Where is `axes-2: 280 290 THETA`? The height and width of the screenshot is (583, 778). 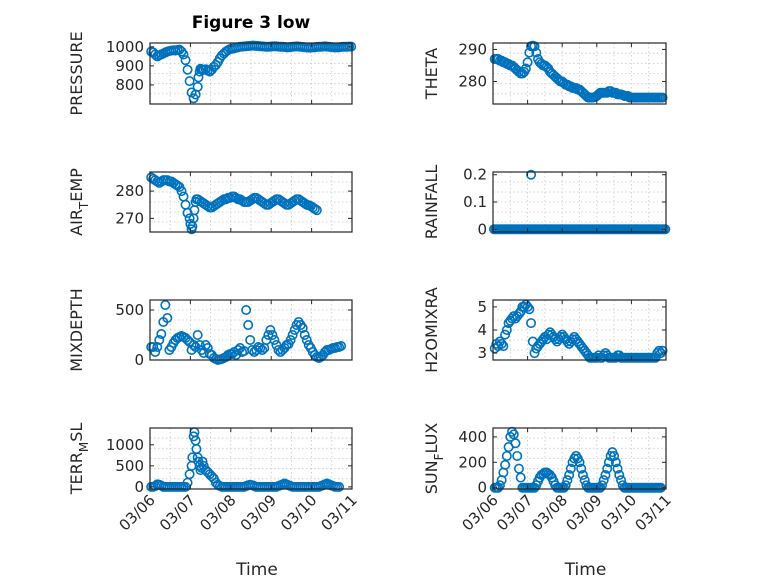
axes-2: 280 290 THETA is located at coordinates (545, 72).